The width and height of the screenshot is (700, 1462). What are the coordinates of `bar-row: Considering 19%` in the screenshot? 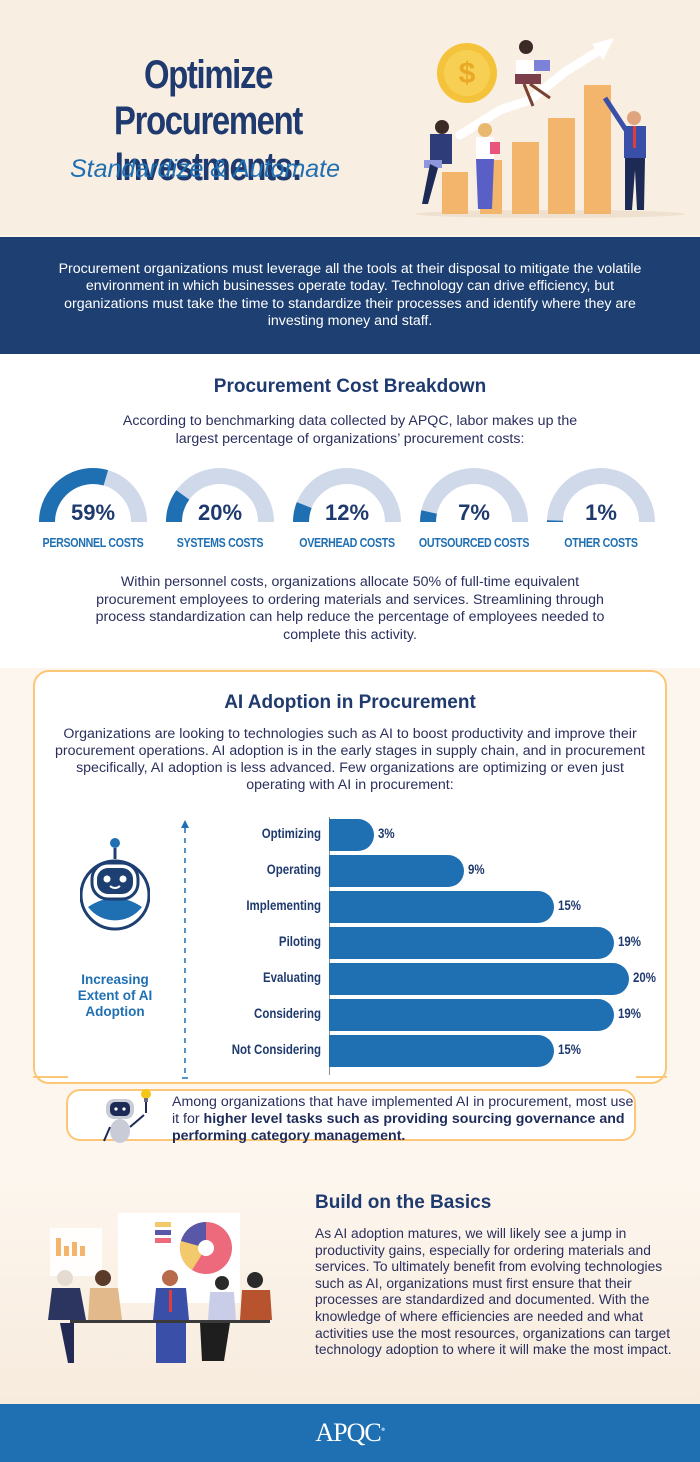 It's located at (425, 1015).